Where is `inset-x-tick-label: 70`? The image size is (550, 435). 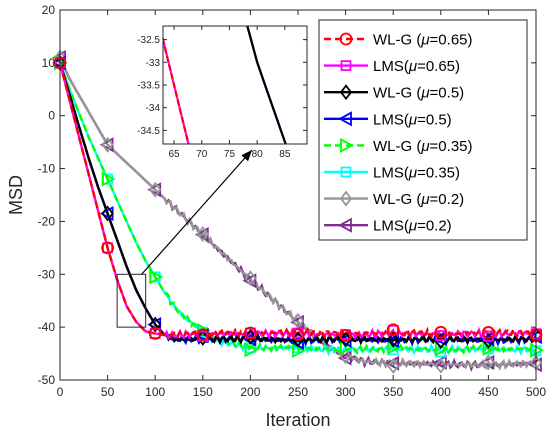
inset-x-tick-label: 70 is located at coordinates (202, 154).